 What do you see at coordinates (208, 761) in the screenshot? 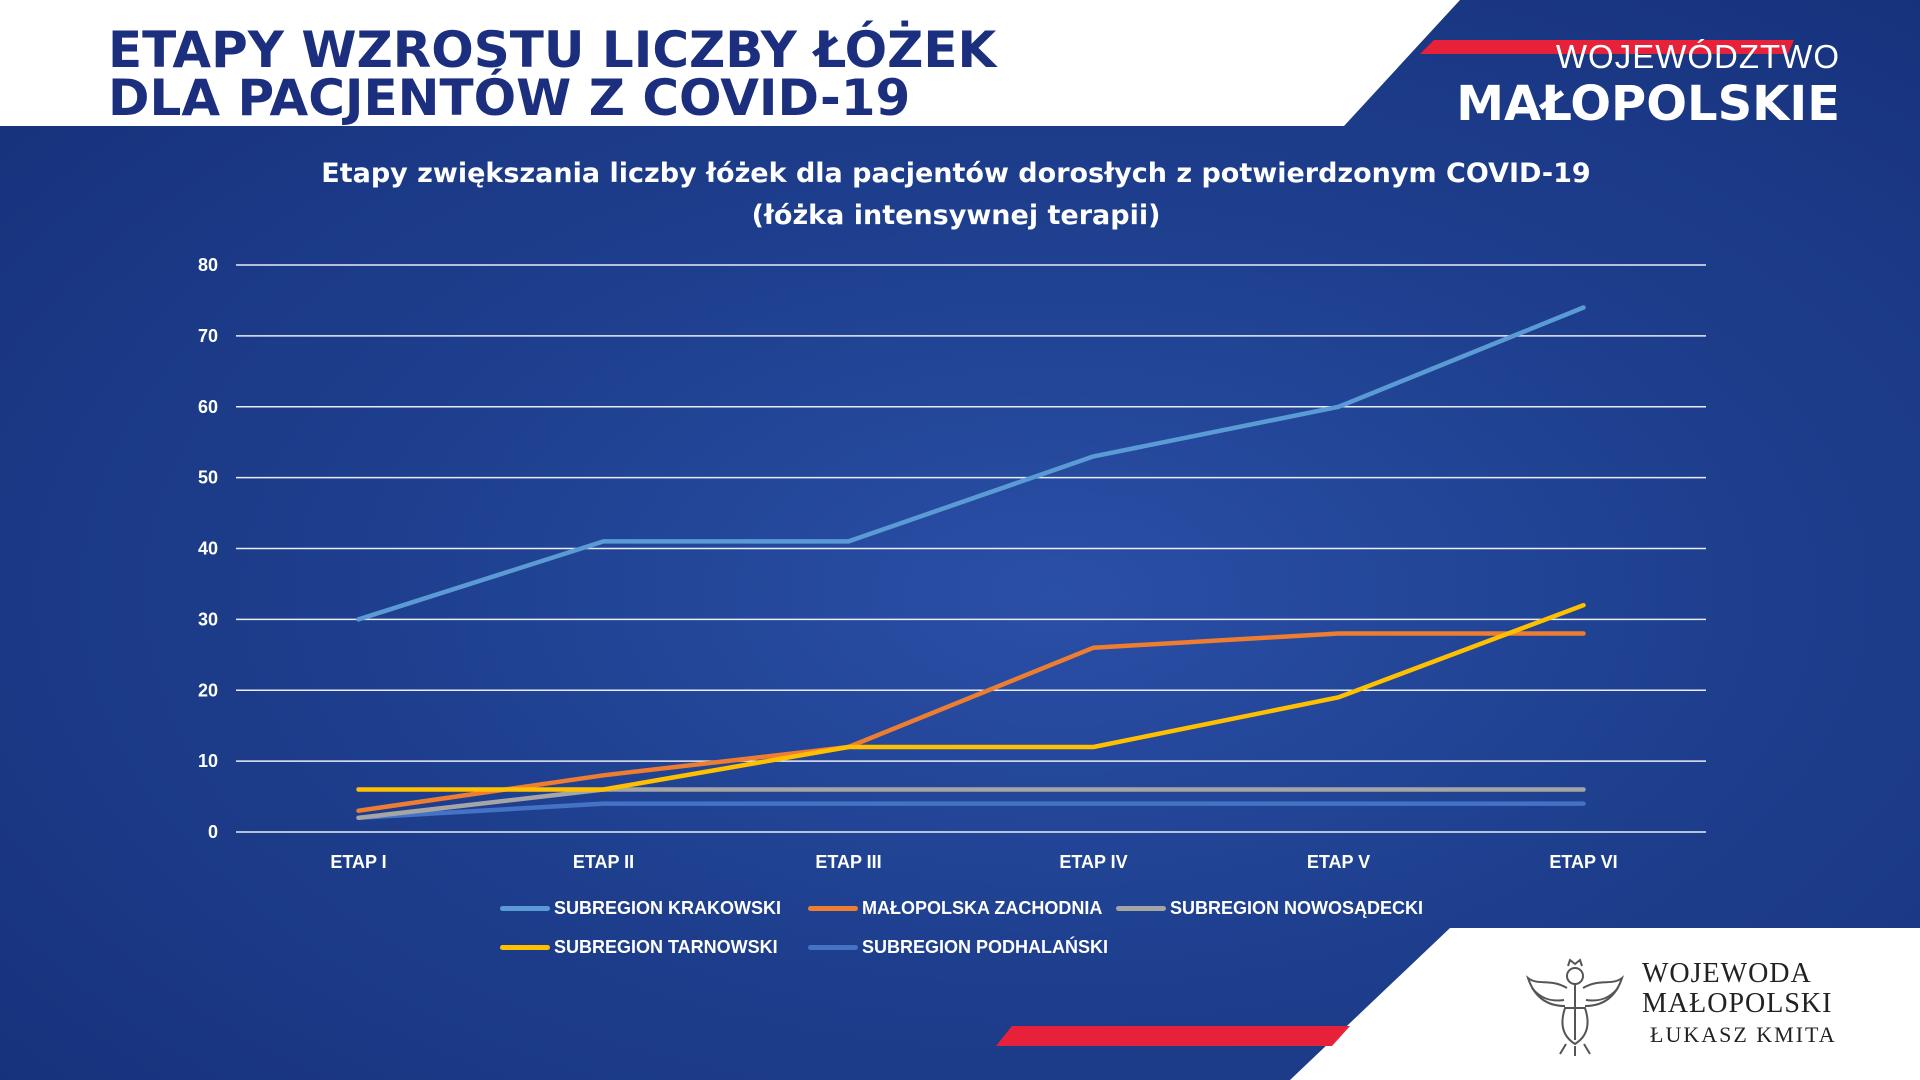
I see `y-tick-label: 10` at bounding box center [208, 761].